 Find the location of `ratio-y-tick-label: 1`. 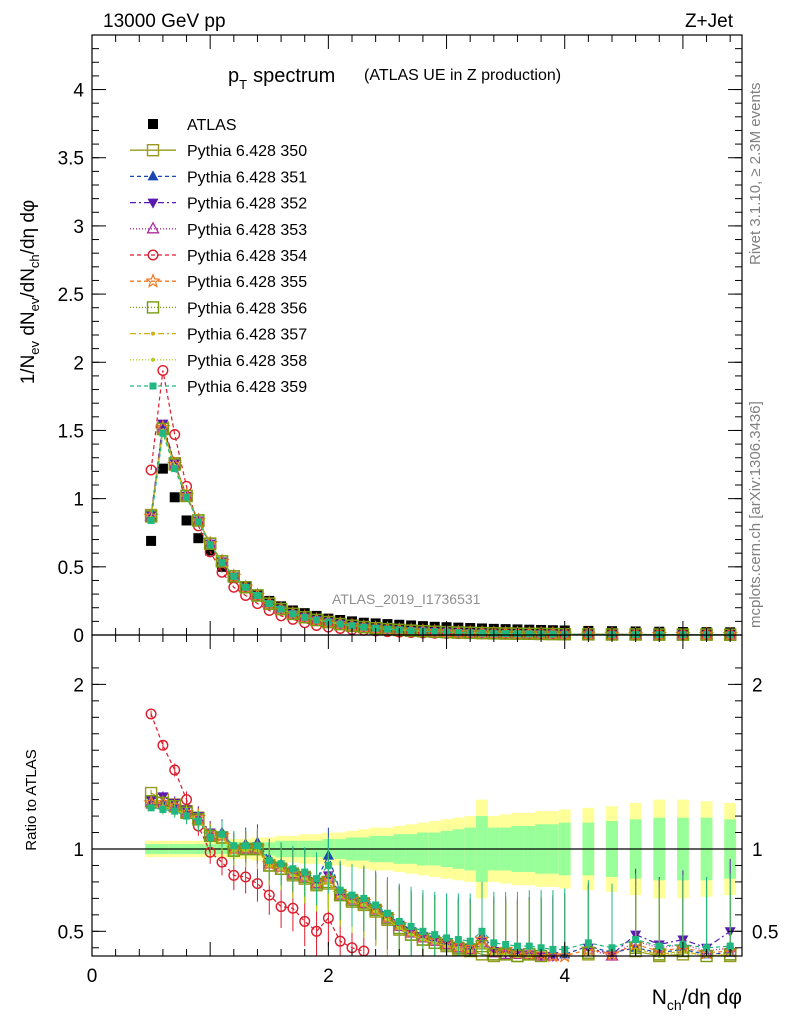

ratio-y-tick-label: 1 is located at coordinates (78, 850).